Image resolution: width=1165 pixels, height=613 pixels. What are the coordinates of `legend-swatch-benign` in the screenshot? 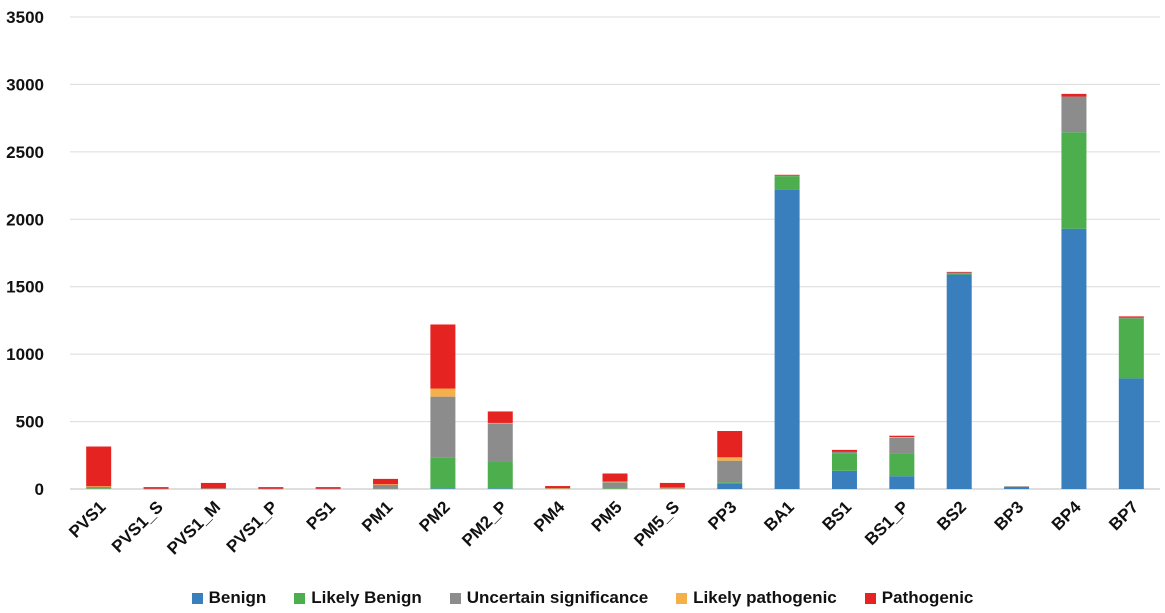 It's located at (197, 598).